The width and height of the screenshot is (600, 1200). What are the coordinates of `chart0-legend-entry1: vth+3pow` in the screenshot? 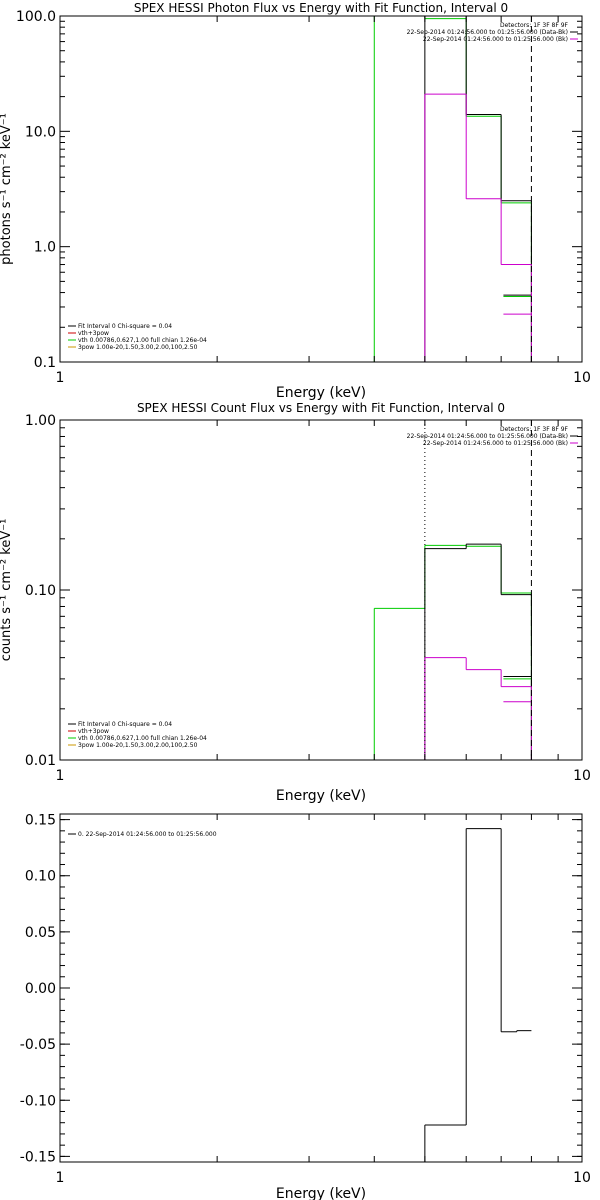 It's located at (93, 333).